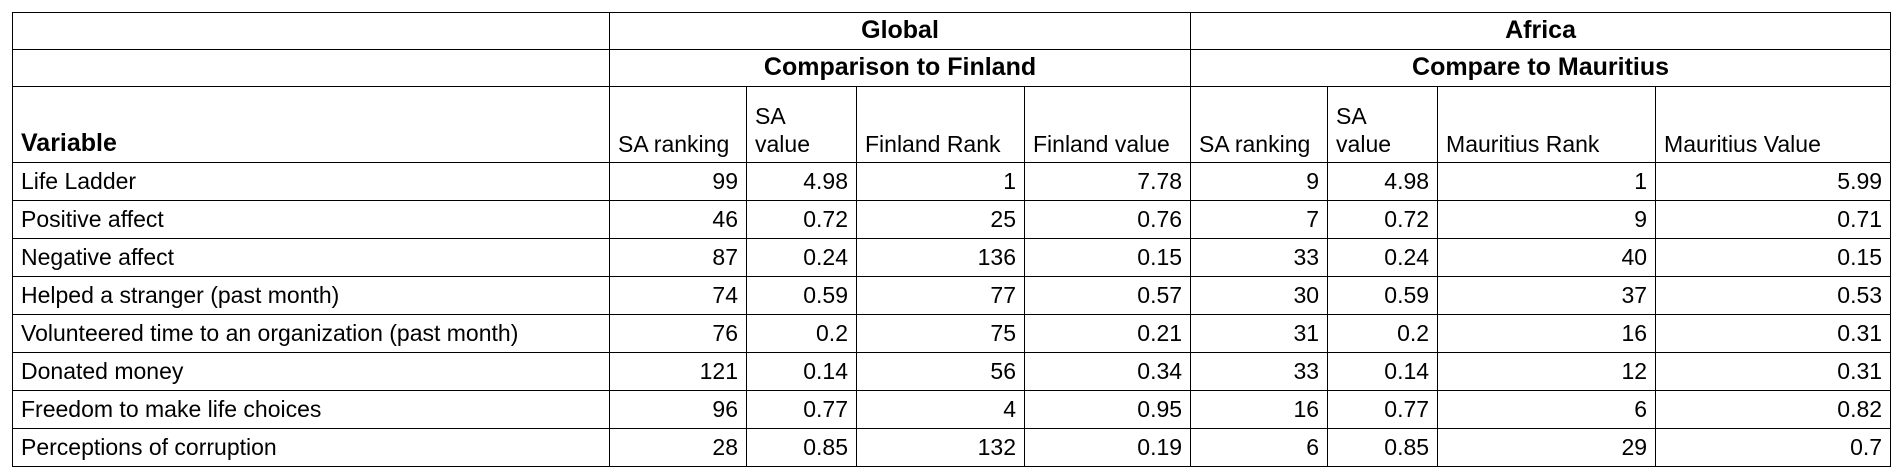  What do you see at coordinates (1383, 371) in the screenshot?
I see `cell-africa-sa-value: 0.14` at bounding box center [1383, 371].